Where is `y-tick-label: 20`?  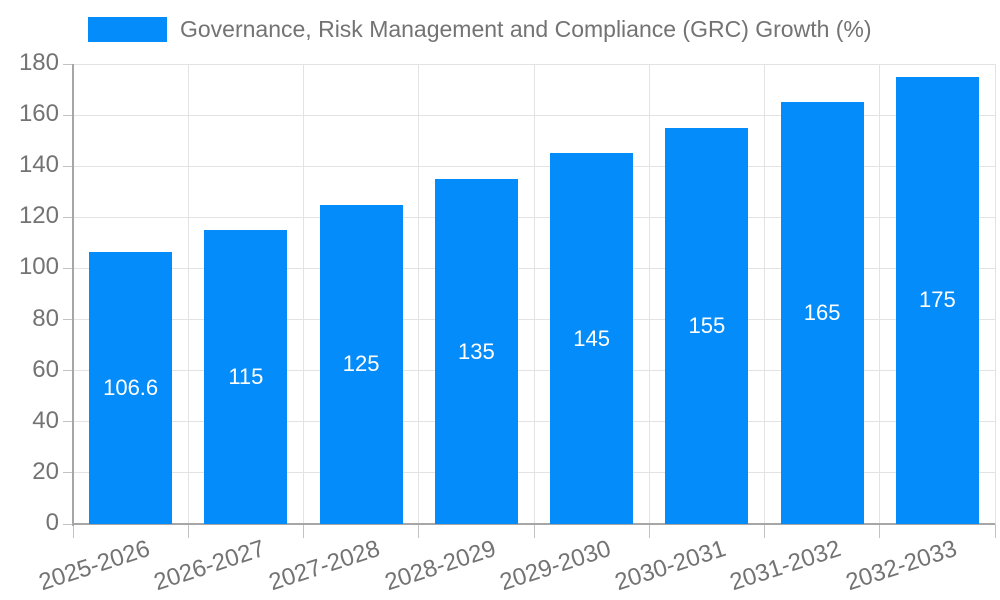
y-tick-label: 20 is located at coordinates (45, 471).